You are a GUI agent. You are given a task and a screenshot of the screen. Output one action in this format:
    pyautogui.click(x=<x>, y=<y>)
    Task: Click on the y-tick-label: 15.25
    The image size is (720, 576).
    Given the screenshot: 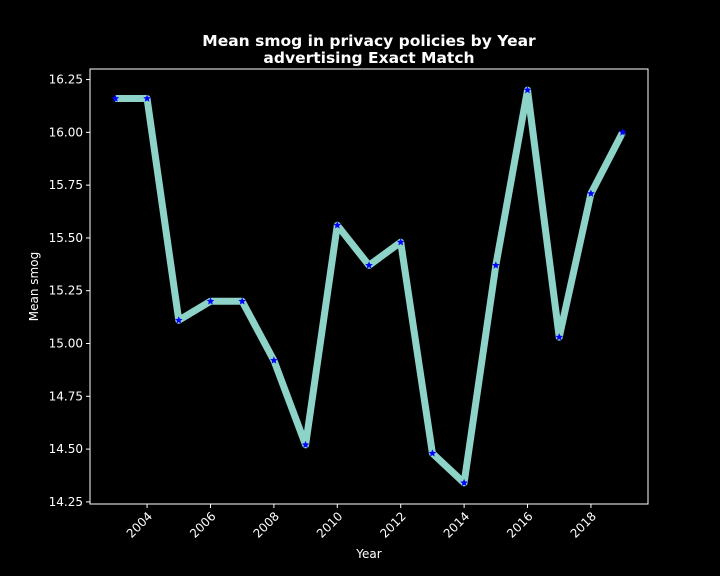 What is the action you would take?
    pyautogui.click(x=66, y=291)
    